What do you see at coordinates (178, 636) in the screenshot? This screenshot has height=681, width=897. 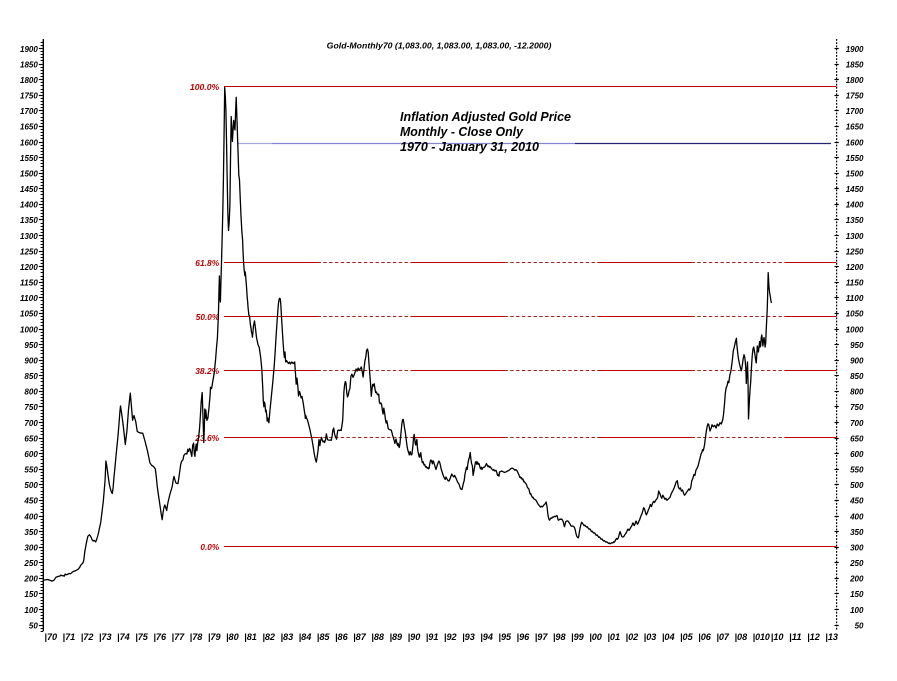 I see `svg-text: |77` at bounding box center [178, 636].